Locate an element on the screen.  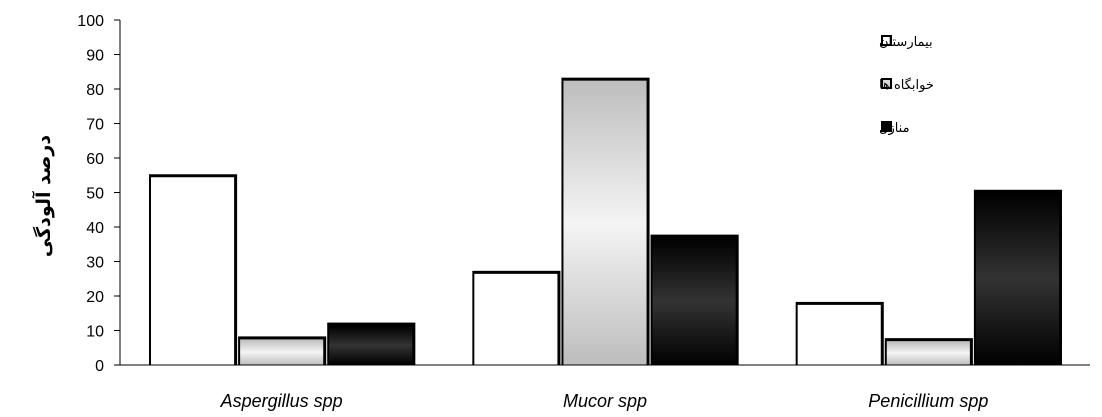
y-tick-label: 10 is located at coordinates (95, 332).